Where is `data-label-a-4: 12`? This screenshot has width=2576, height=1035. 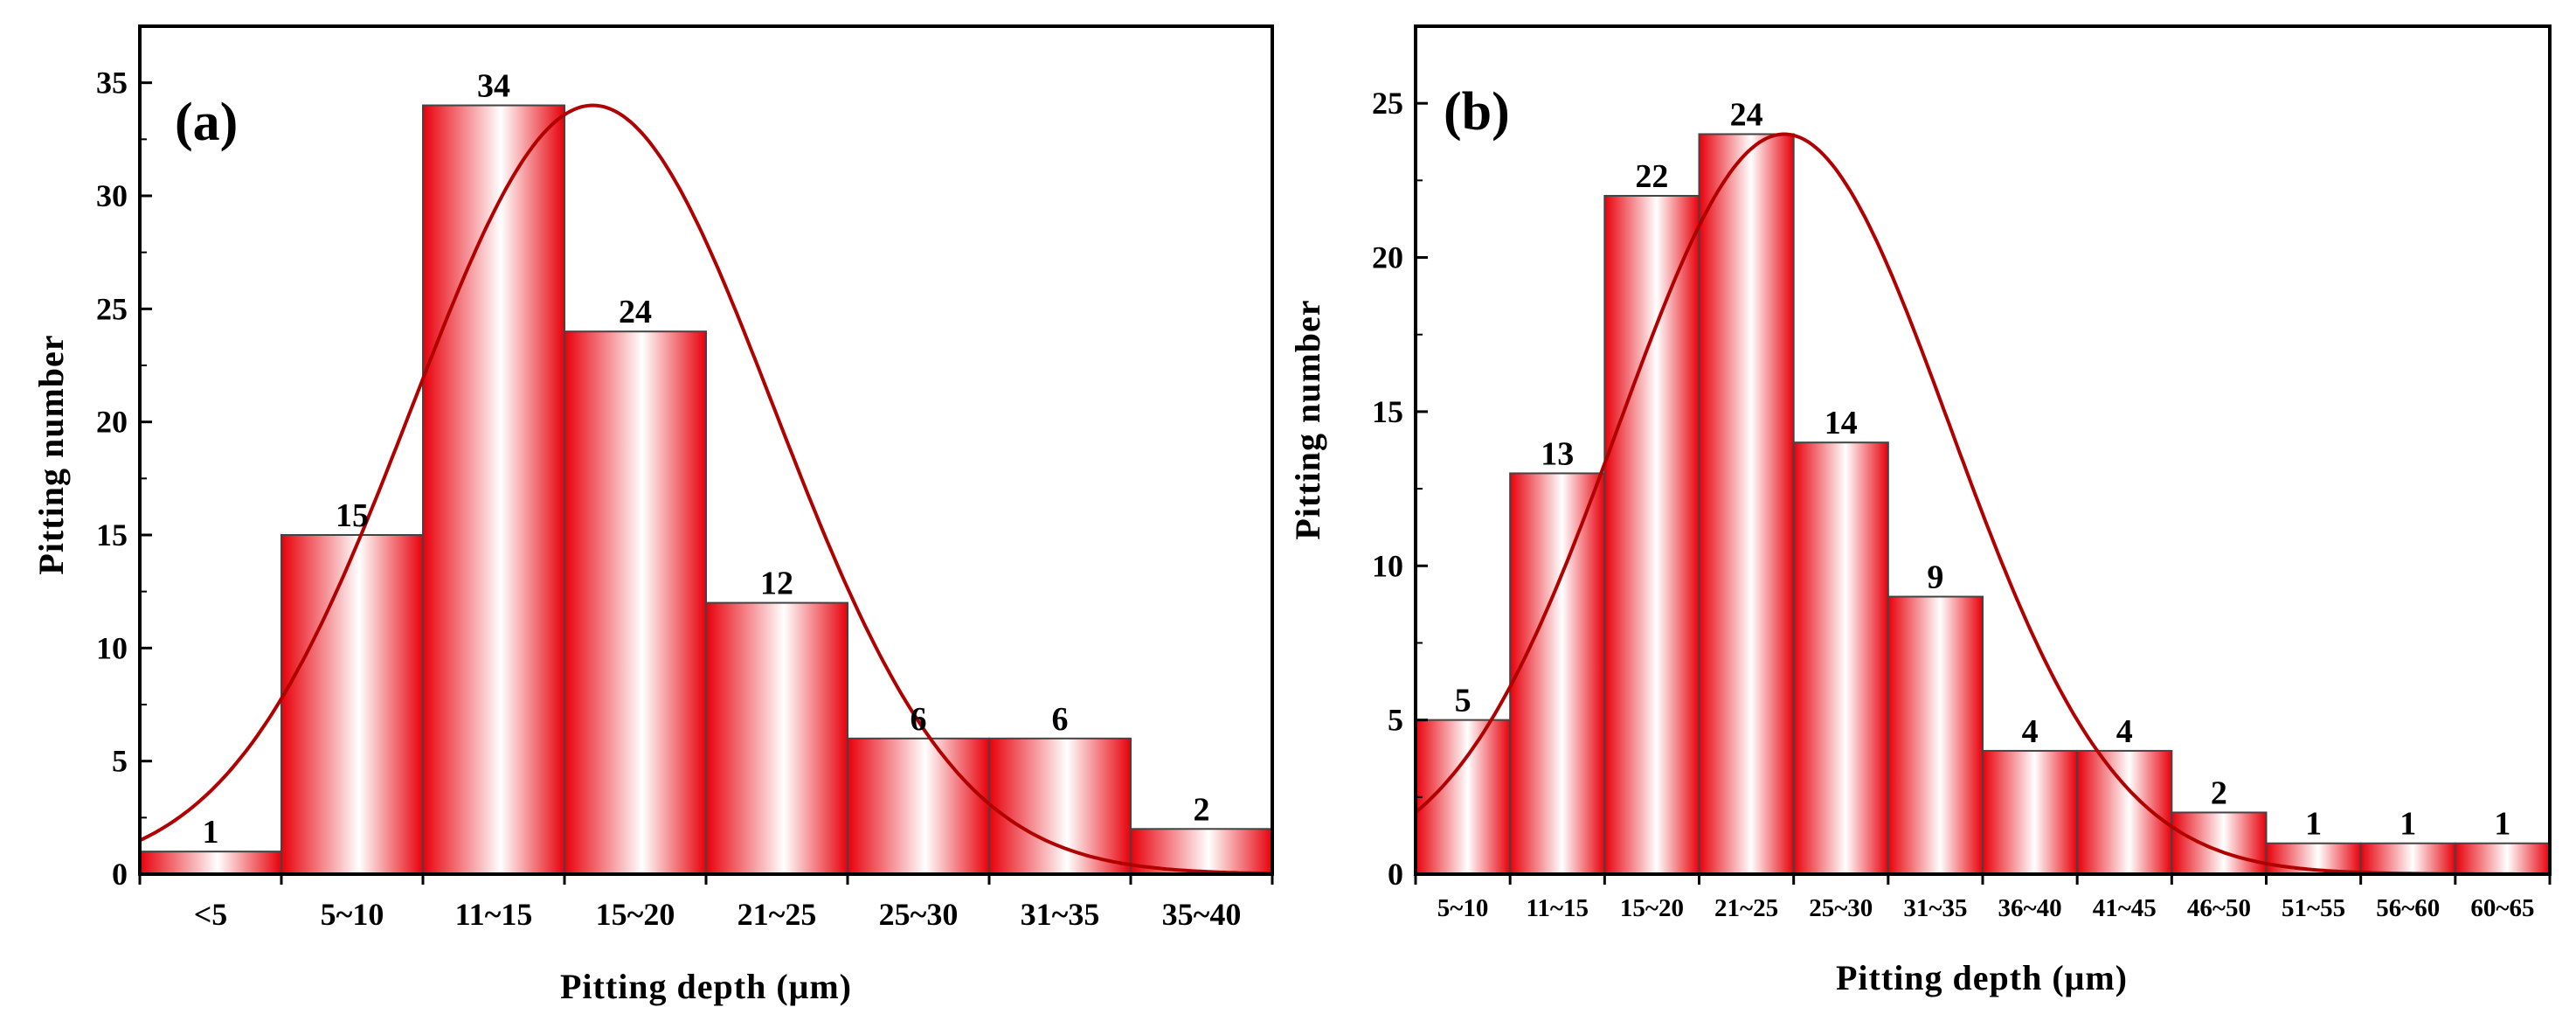
data-label-a-4: 12 is located at coordinates (776, 584).